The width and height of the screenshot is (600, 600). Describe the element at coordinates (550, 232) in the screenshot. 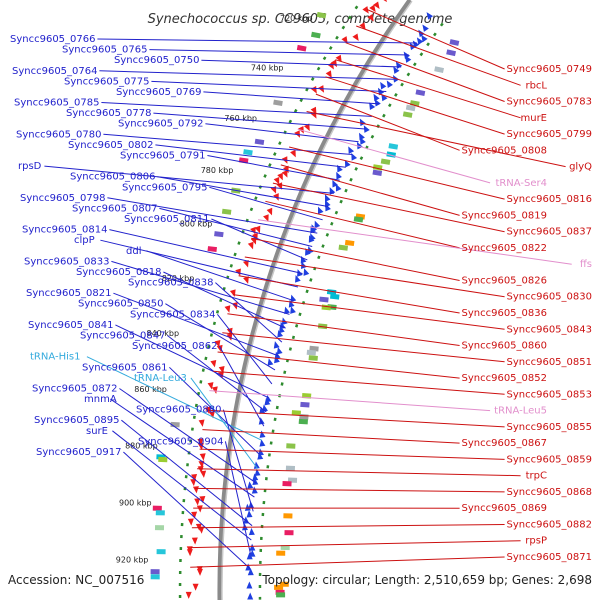

I see `gene-label: Syncc9605_0837` at that location.